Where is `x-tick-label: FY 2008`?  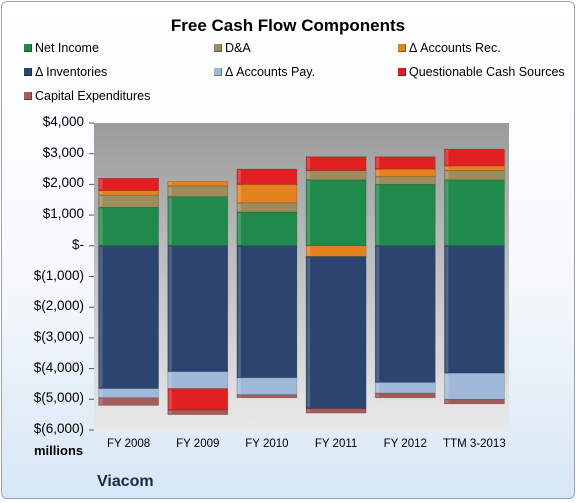 x-tick-label: FY 2008 is located at coordinates (128, 444).